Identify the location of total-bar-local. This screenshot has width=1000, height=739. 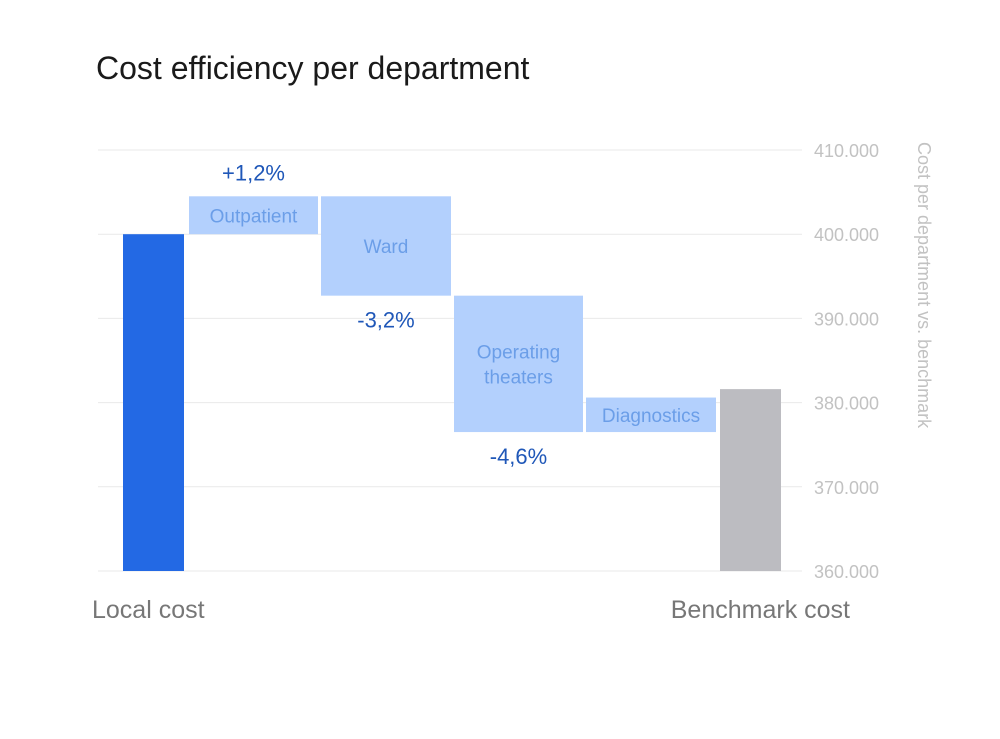
(153, 402).